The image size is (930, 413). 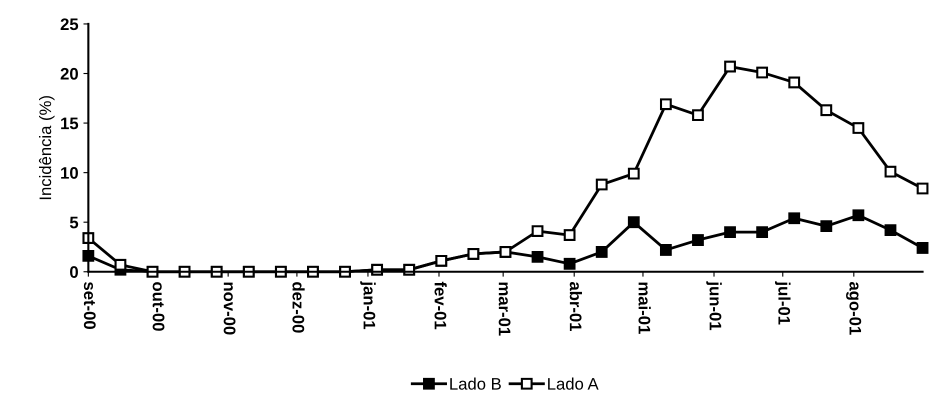 I want to click on y-axis-title: Incidência (%), so click(x=46, y=148).